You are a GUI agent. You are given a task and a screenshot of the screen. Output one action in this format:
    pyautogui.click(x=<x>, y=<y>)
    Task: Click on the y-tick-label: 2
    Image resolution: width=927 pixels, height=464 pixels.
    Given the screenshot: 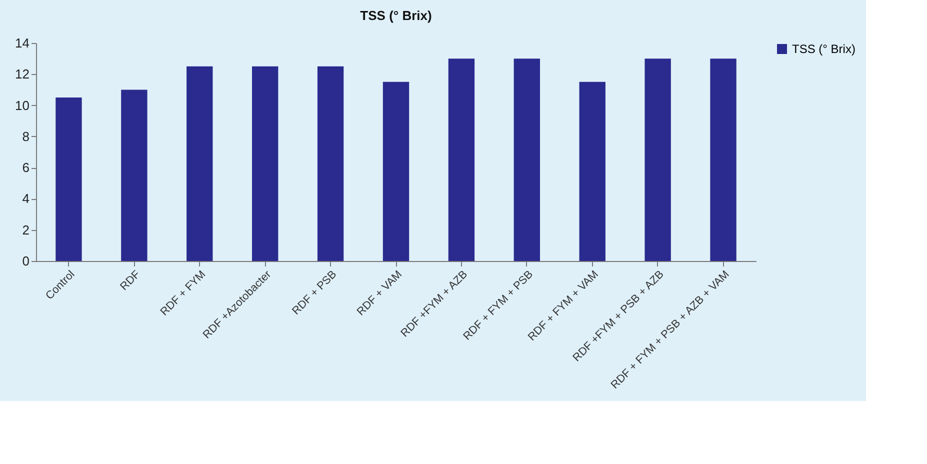 What is the action you would take?
    pyautogui.click(x=26, y=230)
    